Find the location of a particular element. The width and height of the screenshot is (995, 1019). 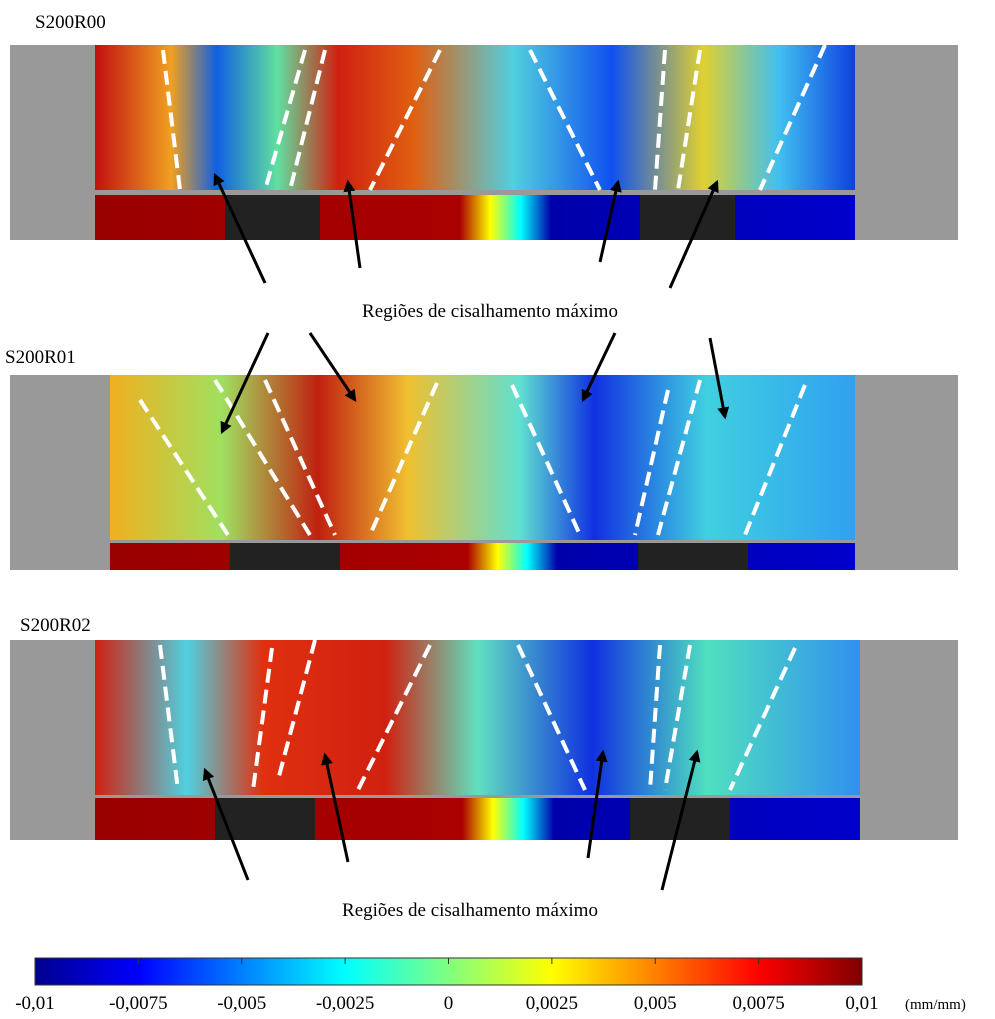

tick-label: 0 is located at coordinates (449, 1003).